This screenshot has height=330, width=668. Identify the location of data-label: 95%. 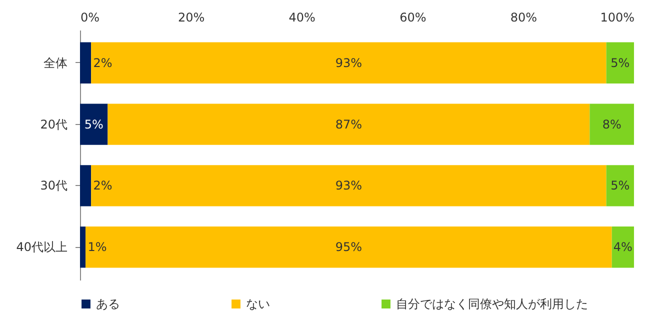
(348, 247).